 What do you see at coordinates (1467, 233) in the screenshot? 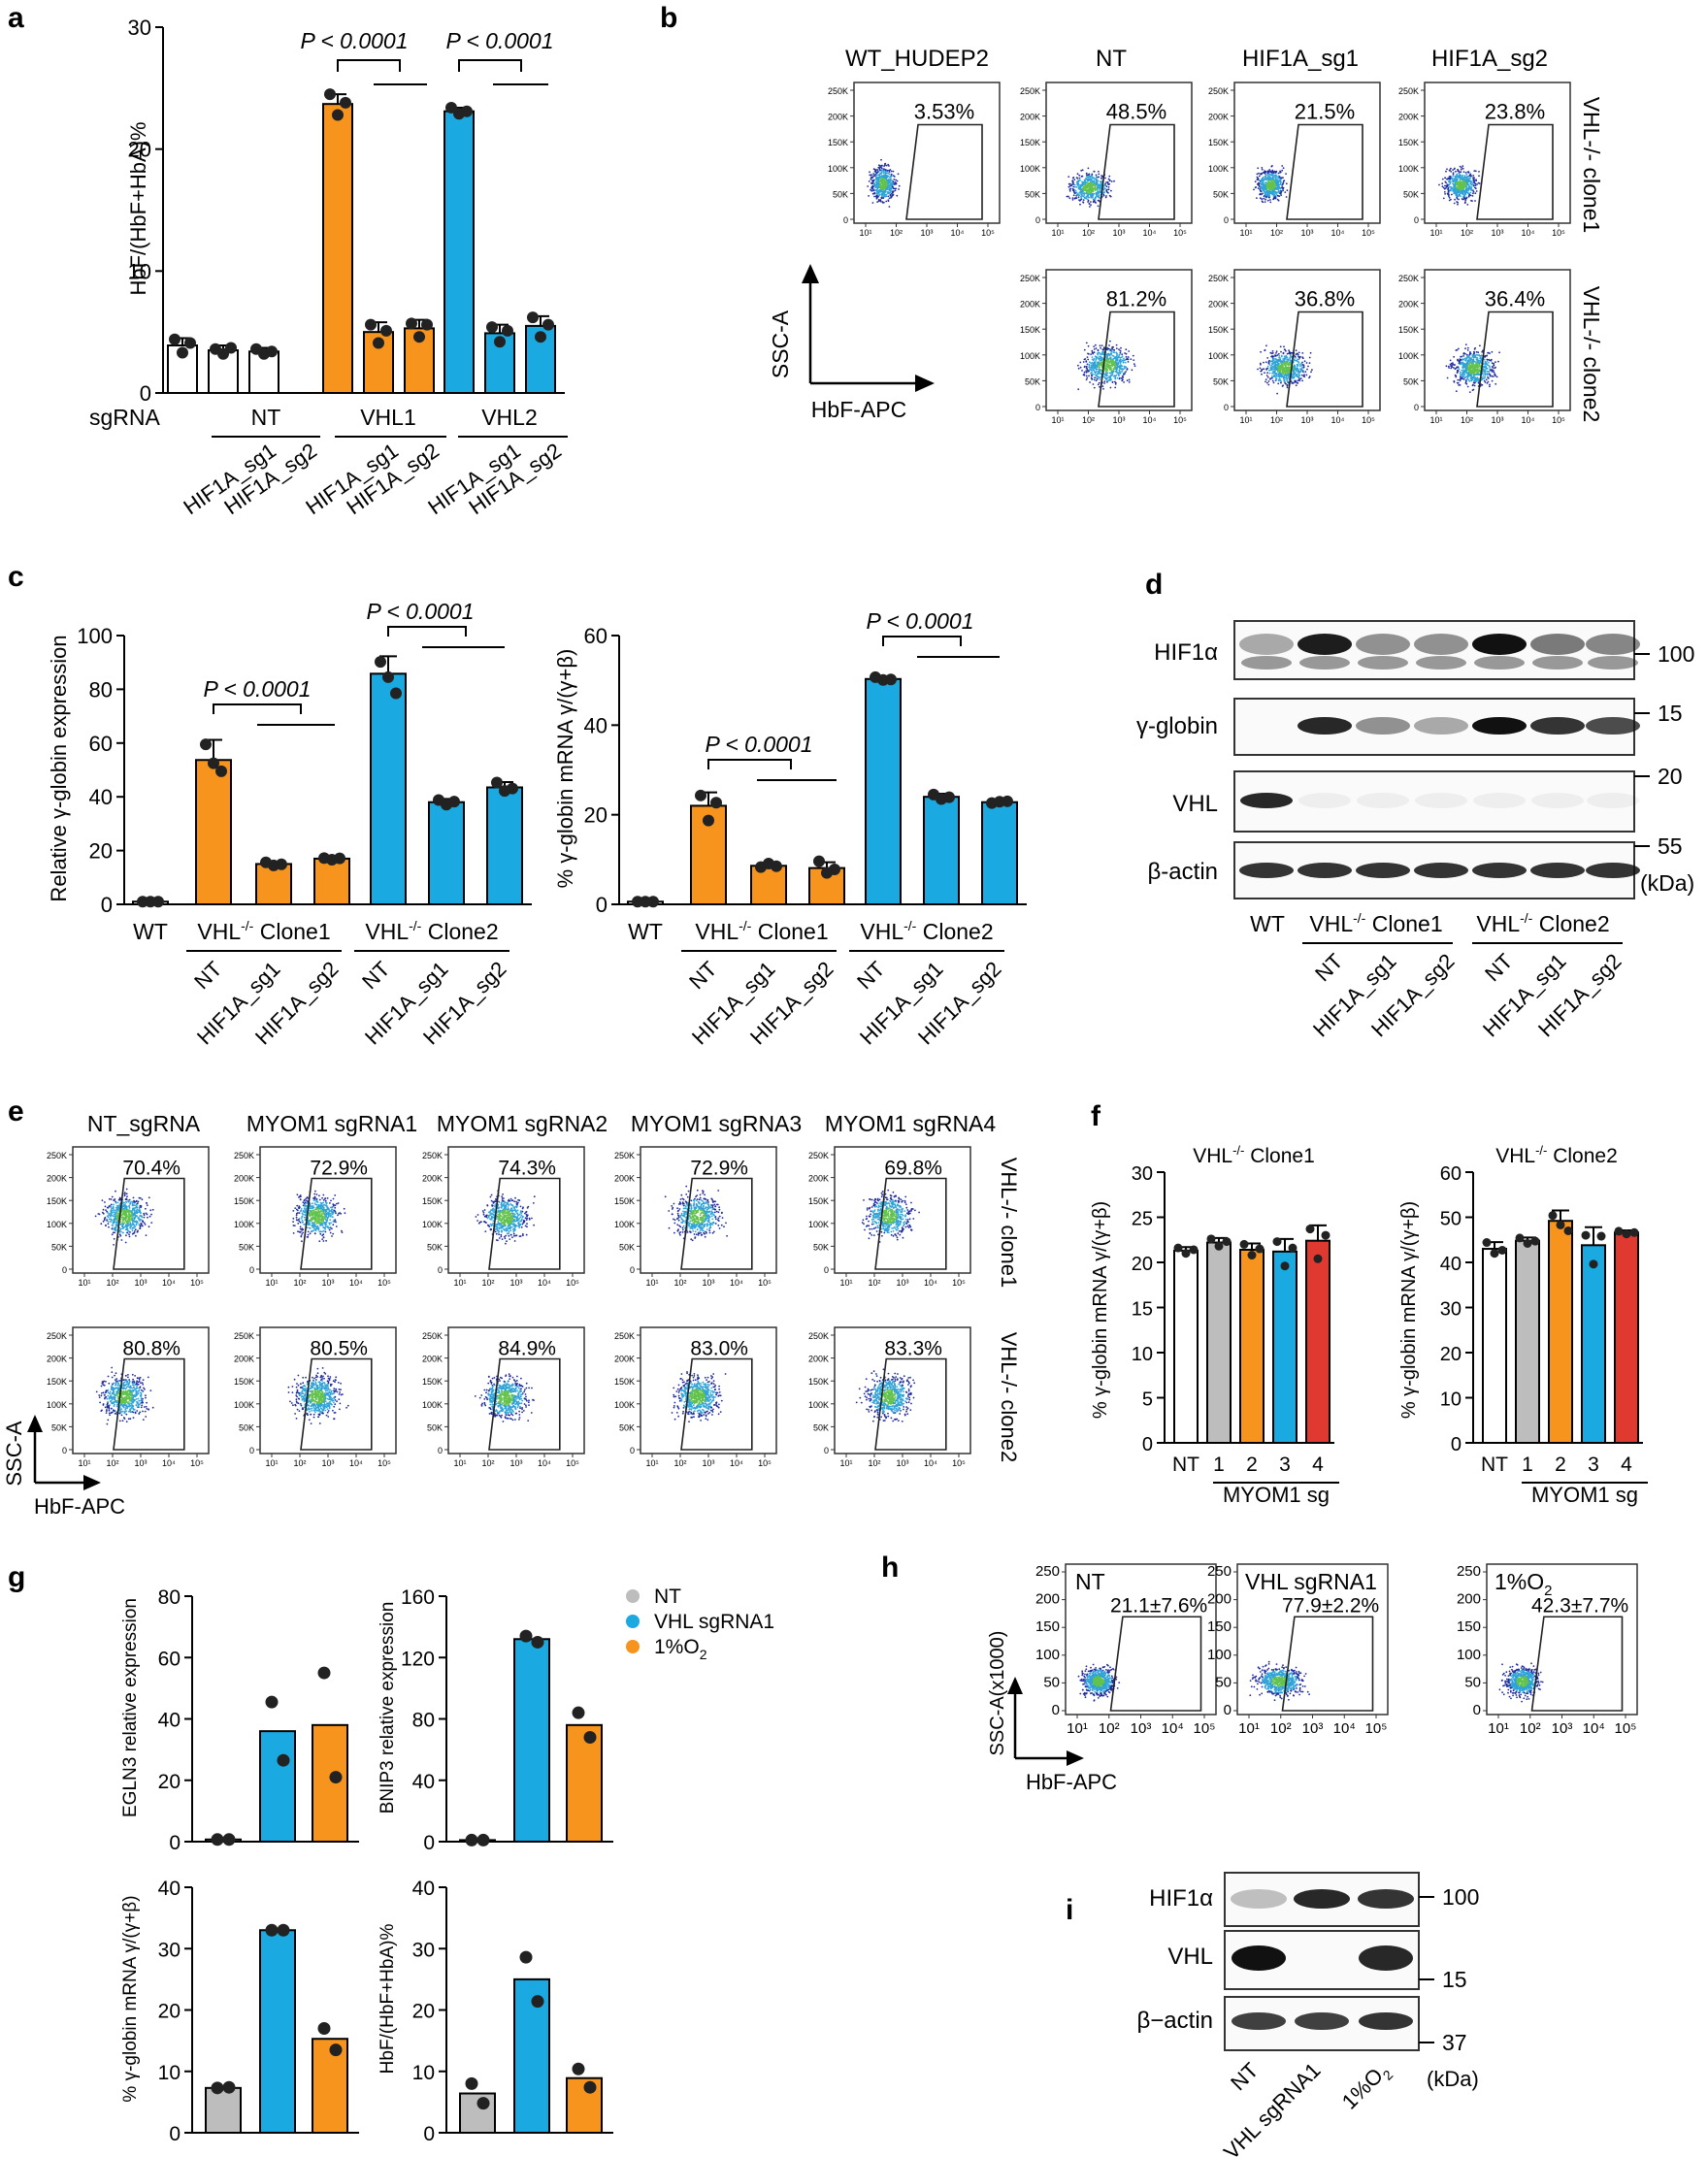
I see `x-tick-label: 10²` at bounding box center [1467, 233].